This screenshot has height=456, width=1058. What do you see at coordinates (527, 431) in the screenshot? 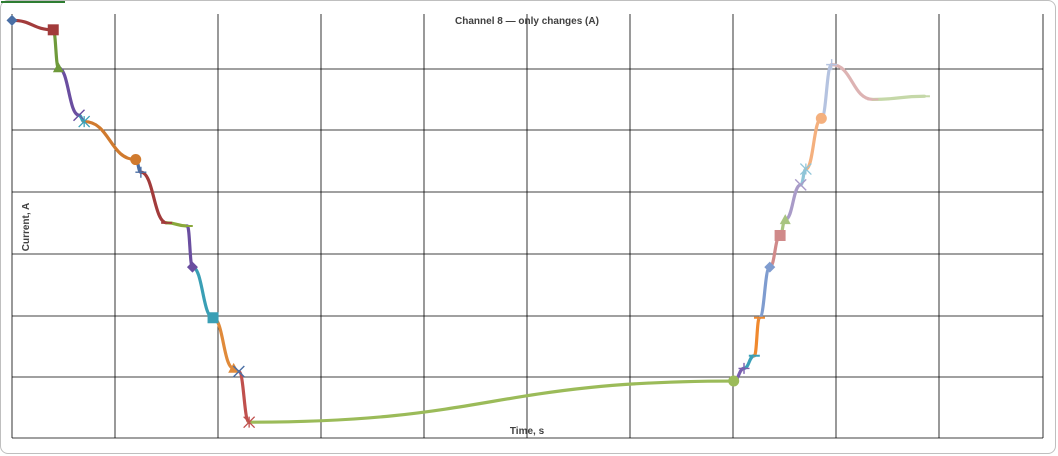
I see `x-axis-label: Time, s` at bounding box center [527, 431].